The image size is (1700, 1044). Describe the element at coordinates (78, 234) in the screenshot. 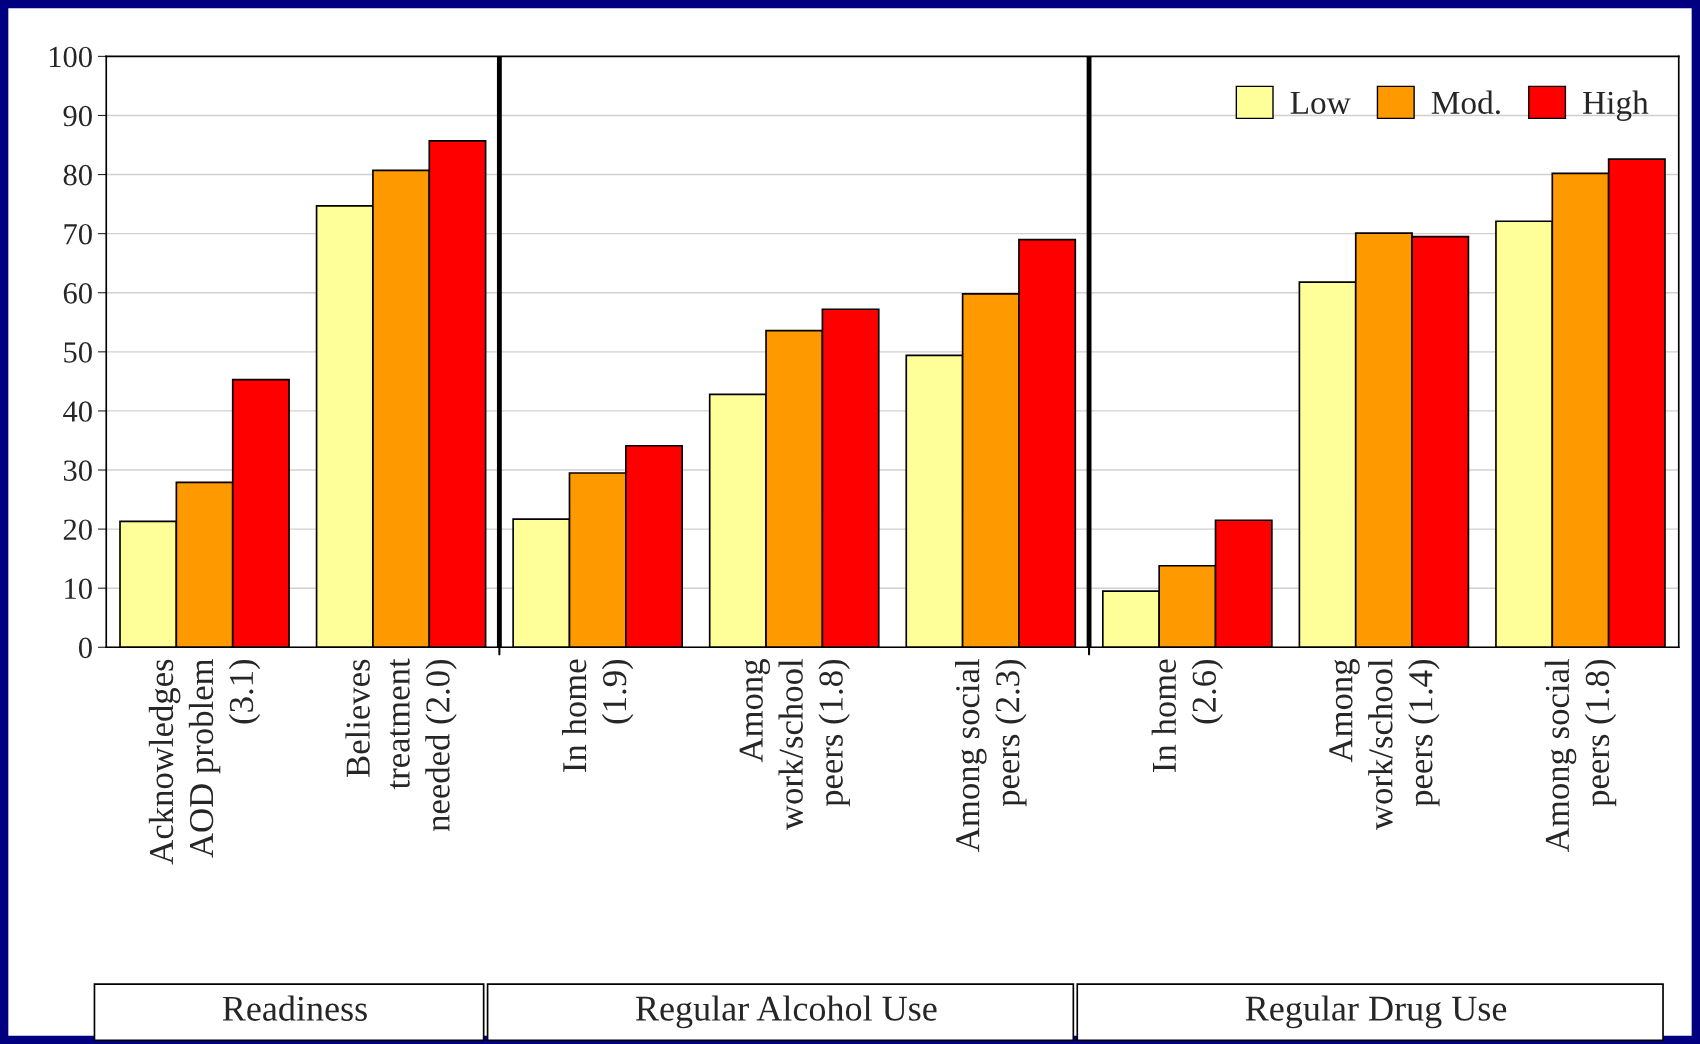

I see `y-tick-label: 70` at that location.